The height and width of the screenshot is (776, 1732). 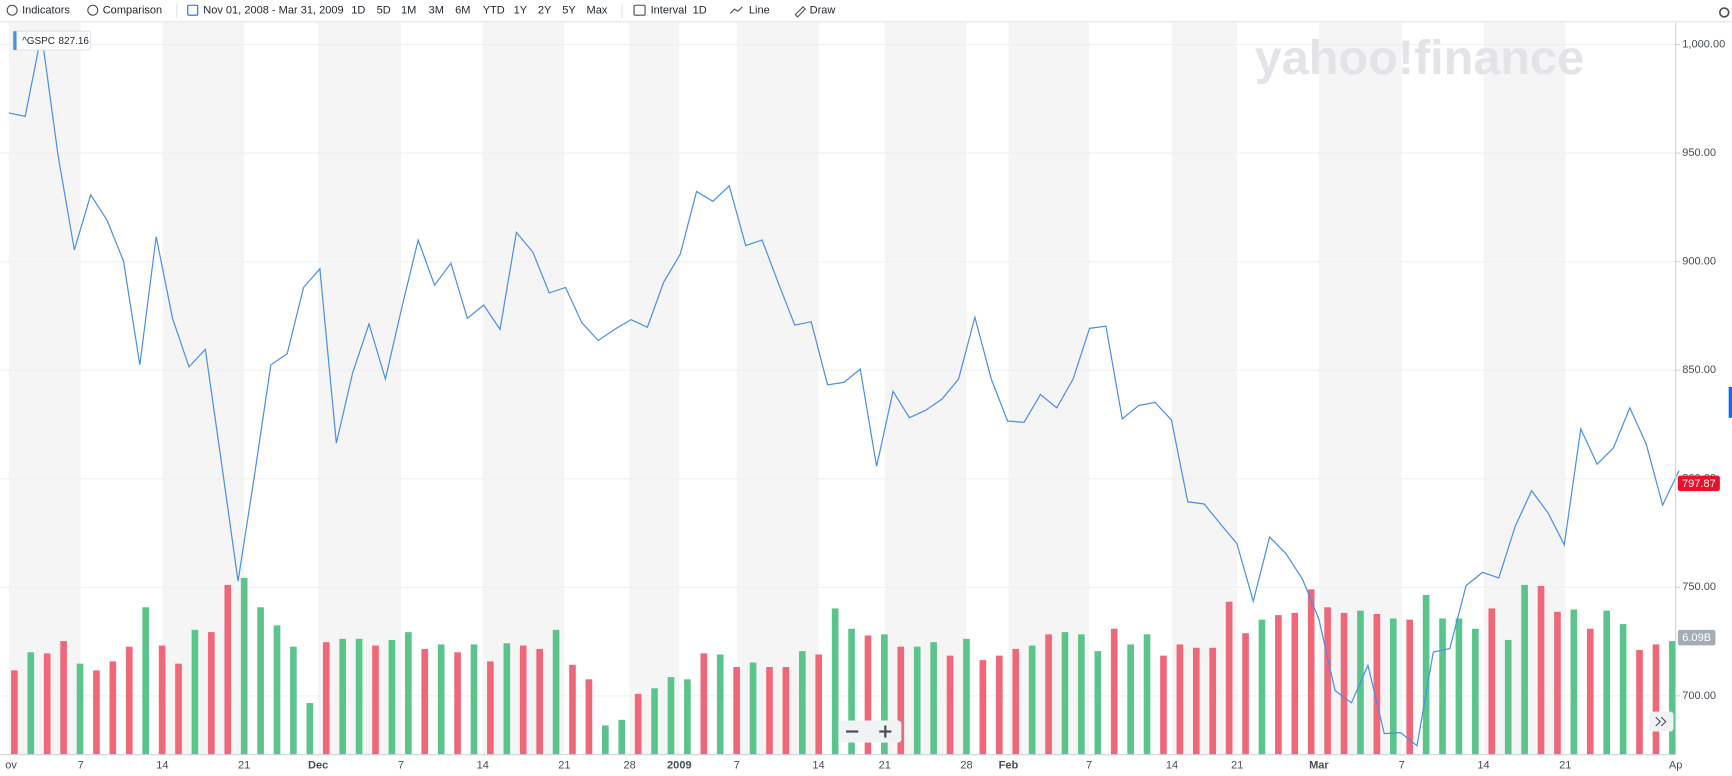 I want to click on x-tick-label: 28, so click(x=966, y=766).